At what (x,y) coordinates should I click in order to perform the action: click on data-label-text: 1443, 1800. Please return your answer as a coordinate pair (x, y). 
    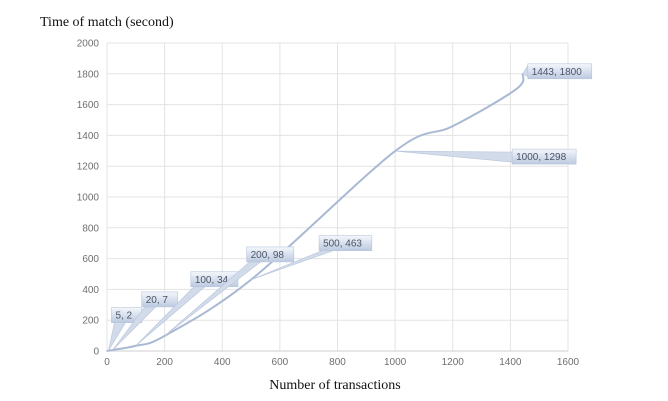
    Looking at the image, I should click on (557, 72).